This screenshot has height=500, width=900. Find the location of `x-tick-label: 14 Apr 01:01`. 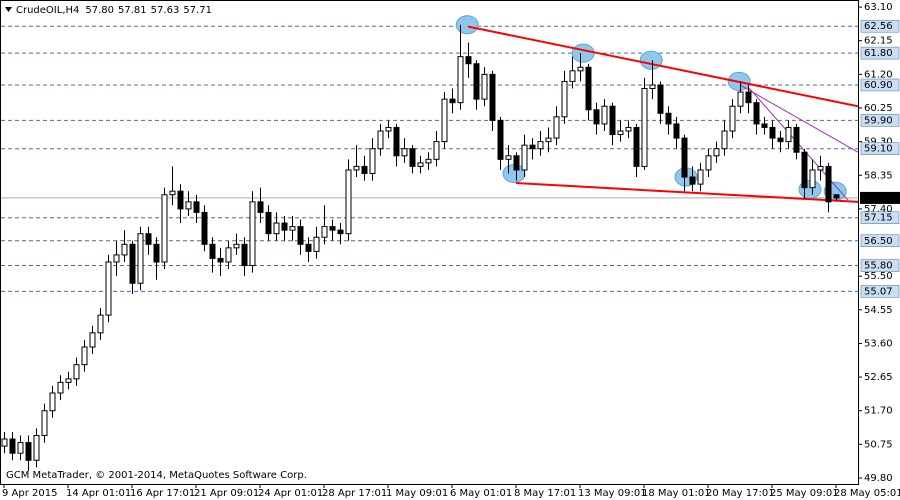

x-tick-label: 14 Apr 01:01 is located at coordinates (98, 493).